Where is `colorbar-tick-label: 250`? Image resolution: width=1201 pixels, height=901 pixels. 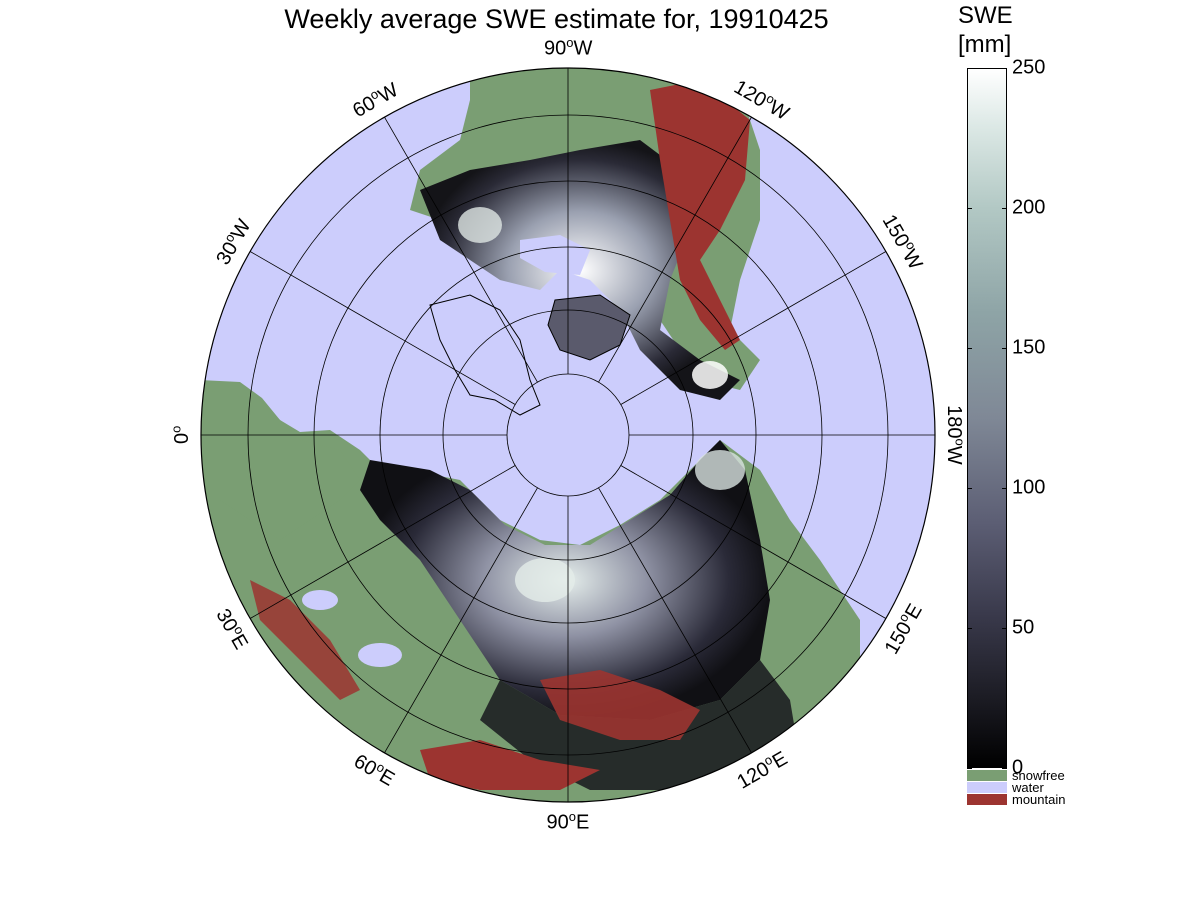 colorbar-tick-label: 250 is located at coordinates (1029, 67).